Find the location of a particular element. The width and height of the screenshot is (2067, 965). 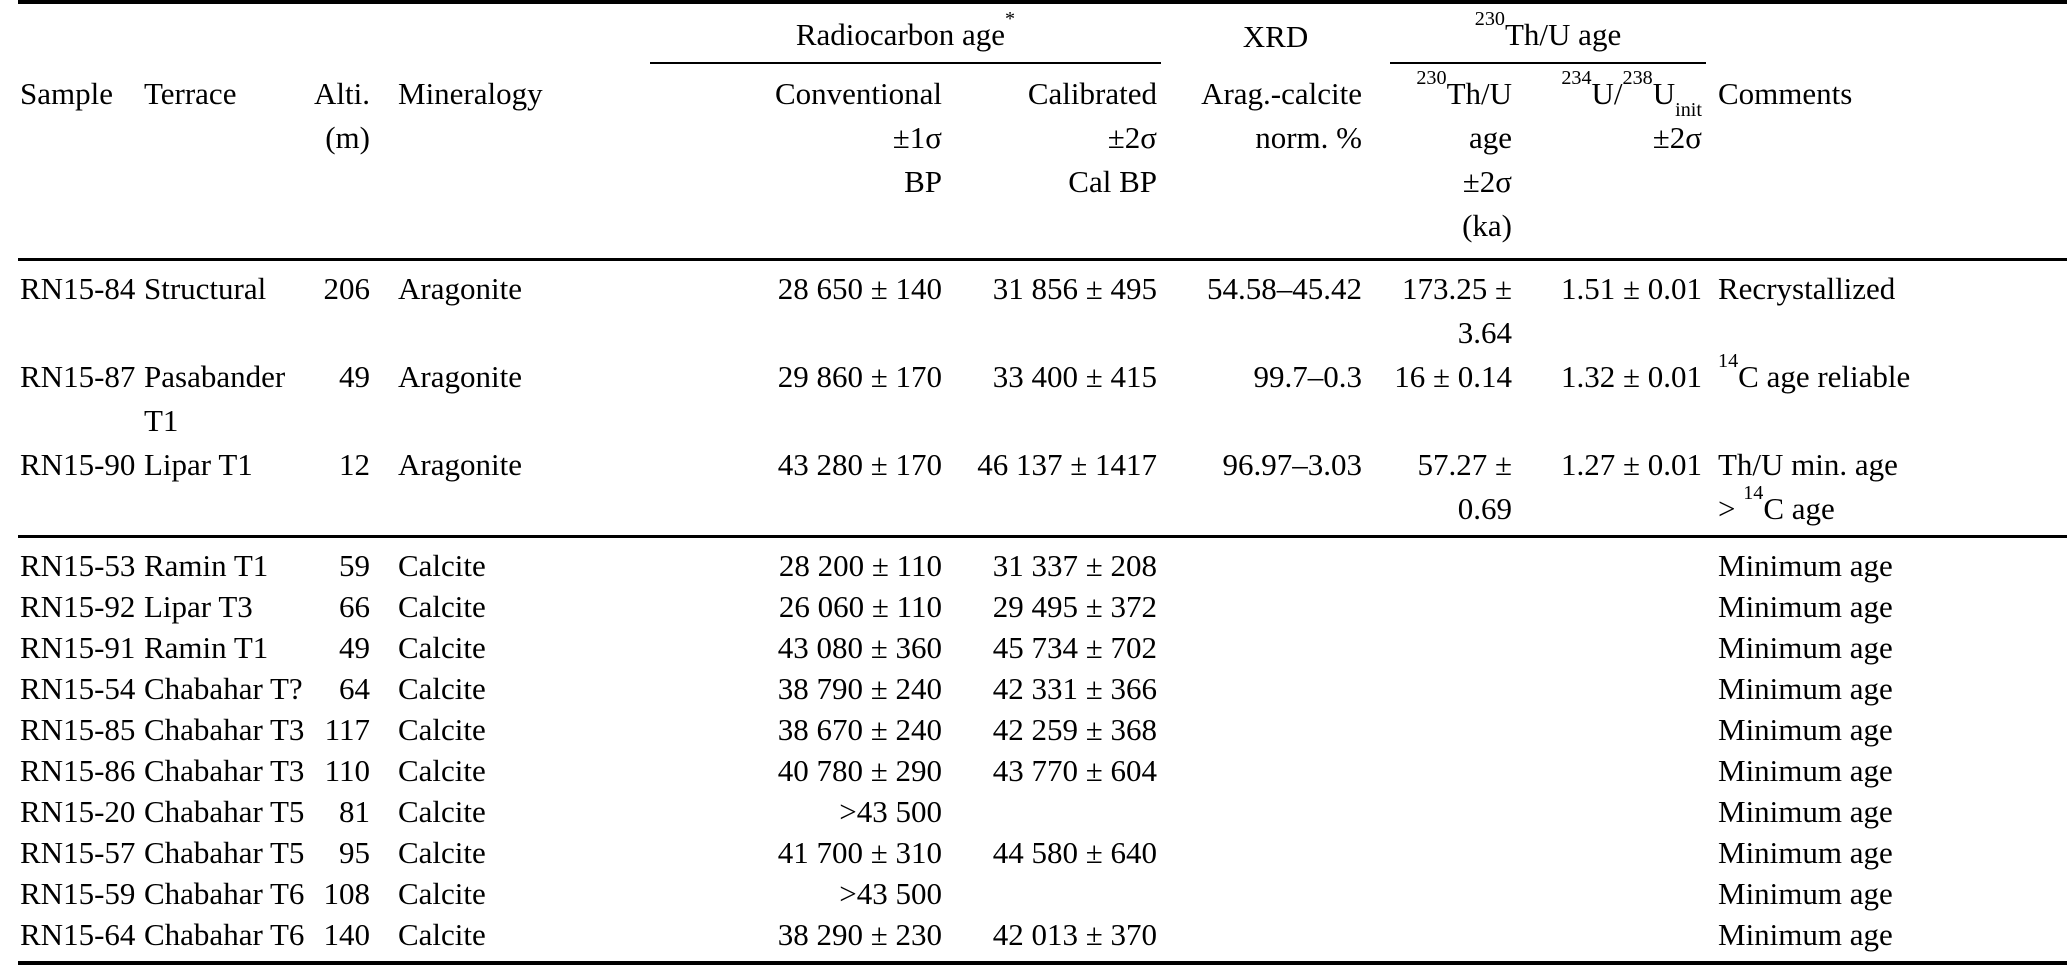

cell-calibrated: 43 770 ± 604 is located at coordinates (1074, 770).